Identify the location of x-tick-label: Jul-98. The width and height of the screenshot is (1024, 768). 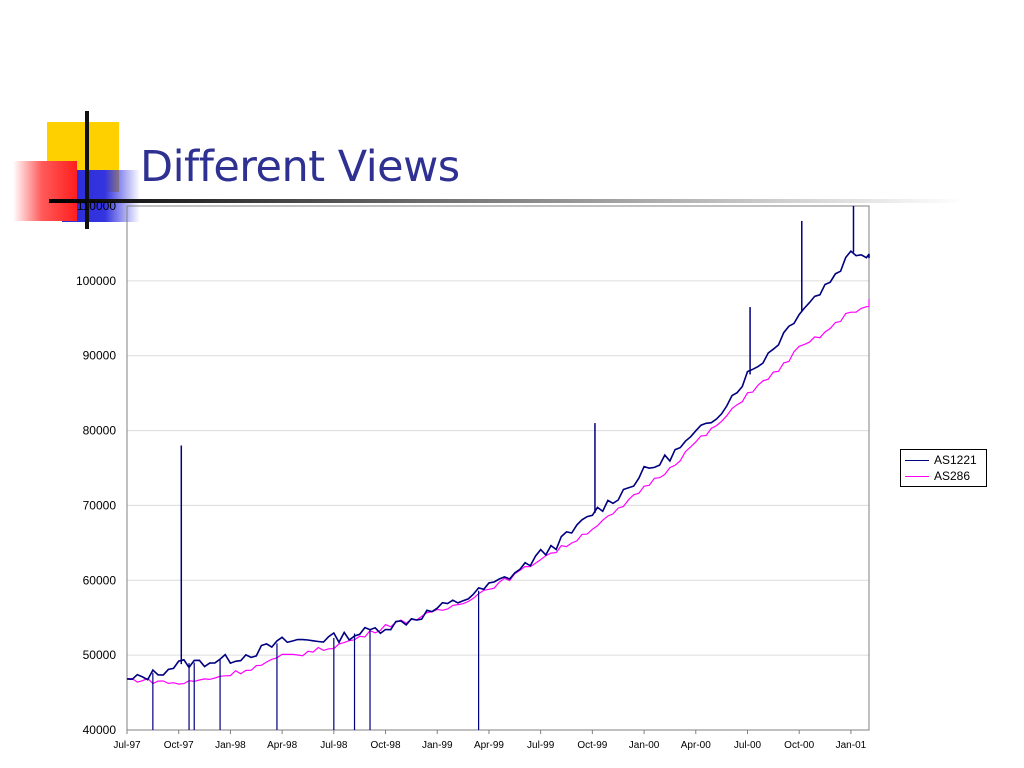
(334, 745).